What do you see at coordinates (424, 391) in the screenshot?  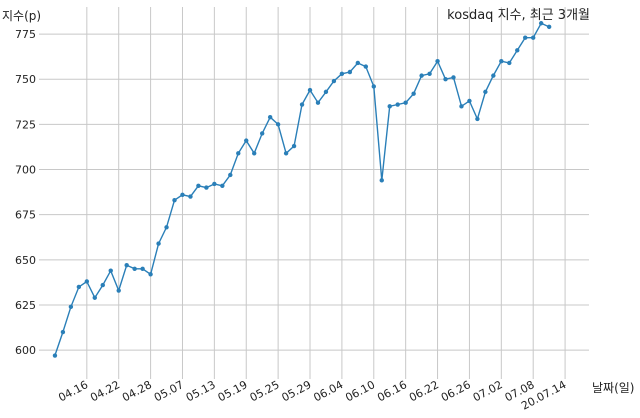 I see `x-tick-label-11: 06.22` at bounding box center [424, 391].